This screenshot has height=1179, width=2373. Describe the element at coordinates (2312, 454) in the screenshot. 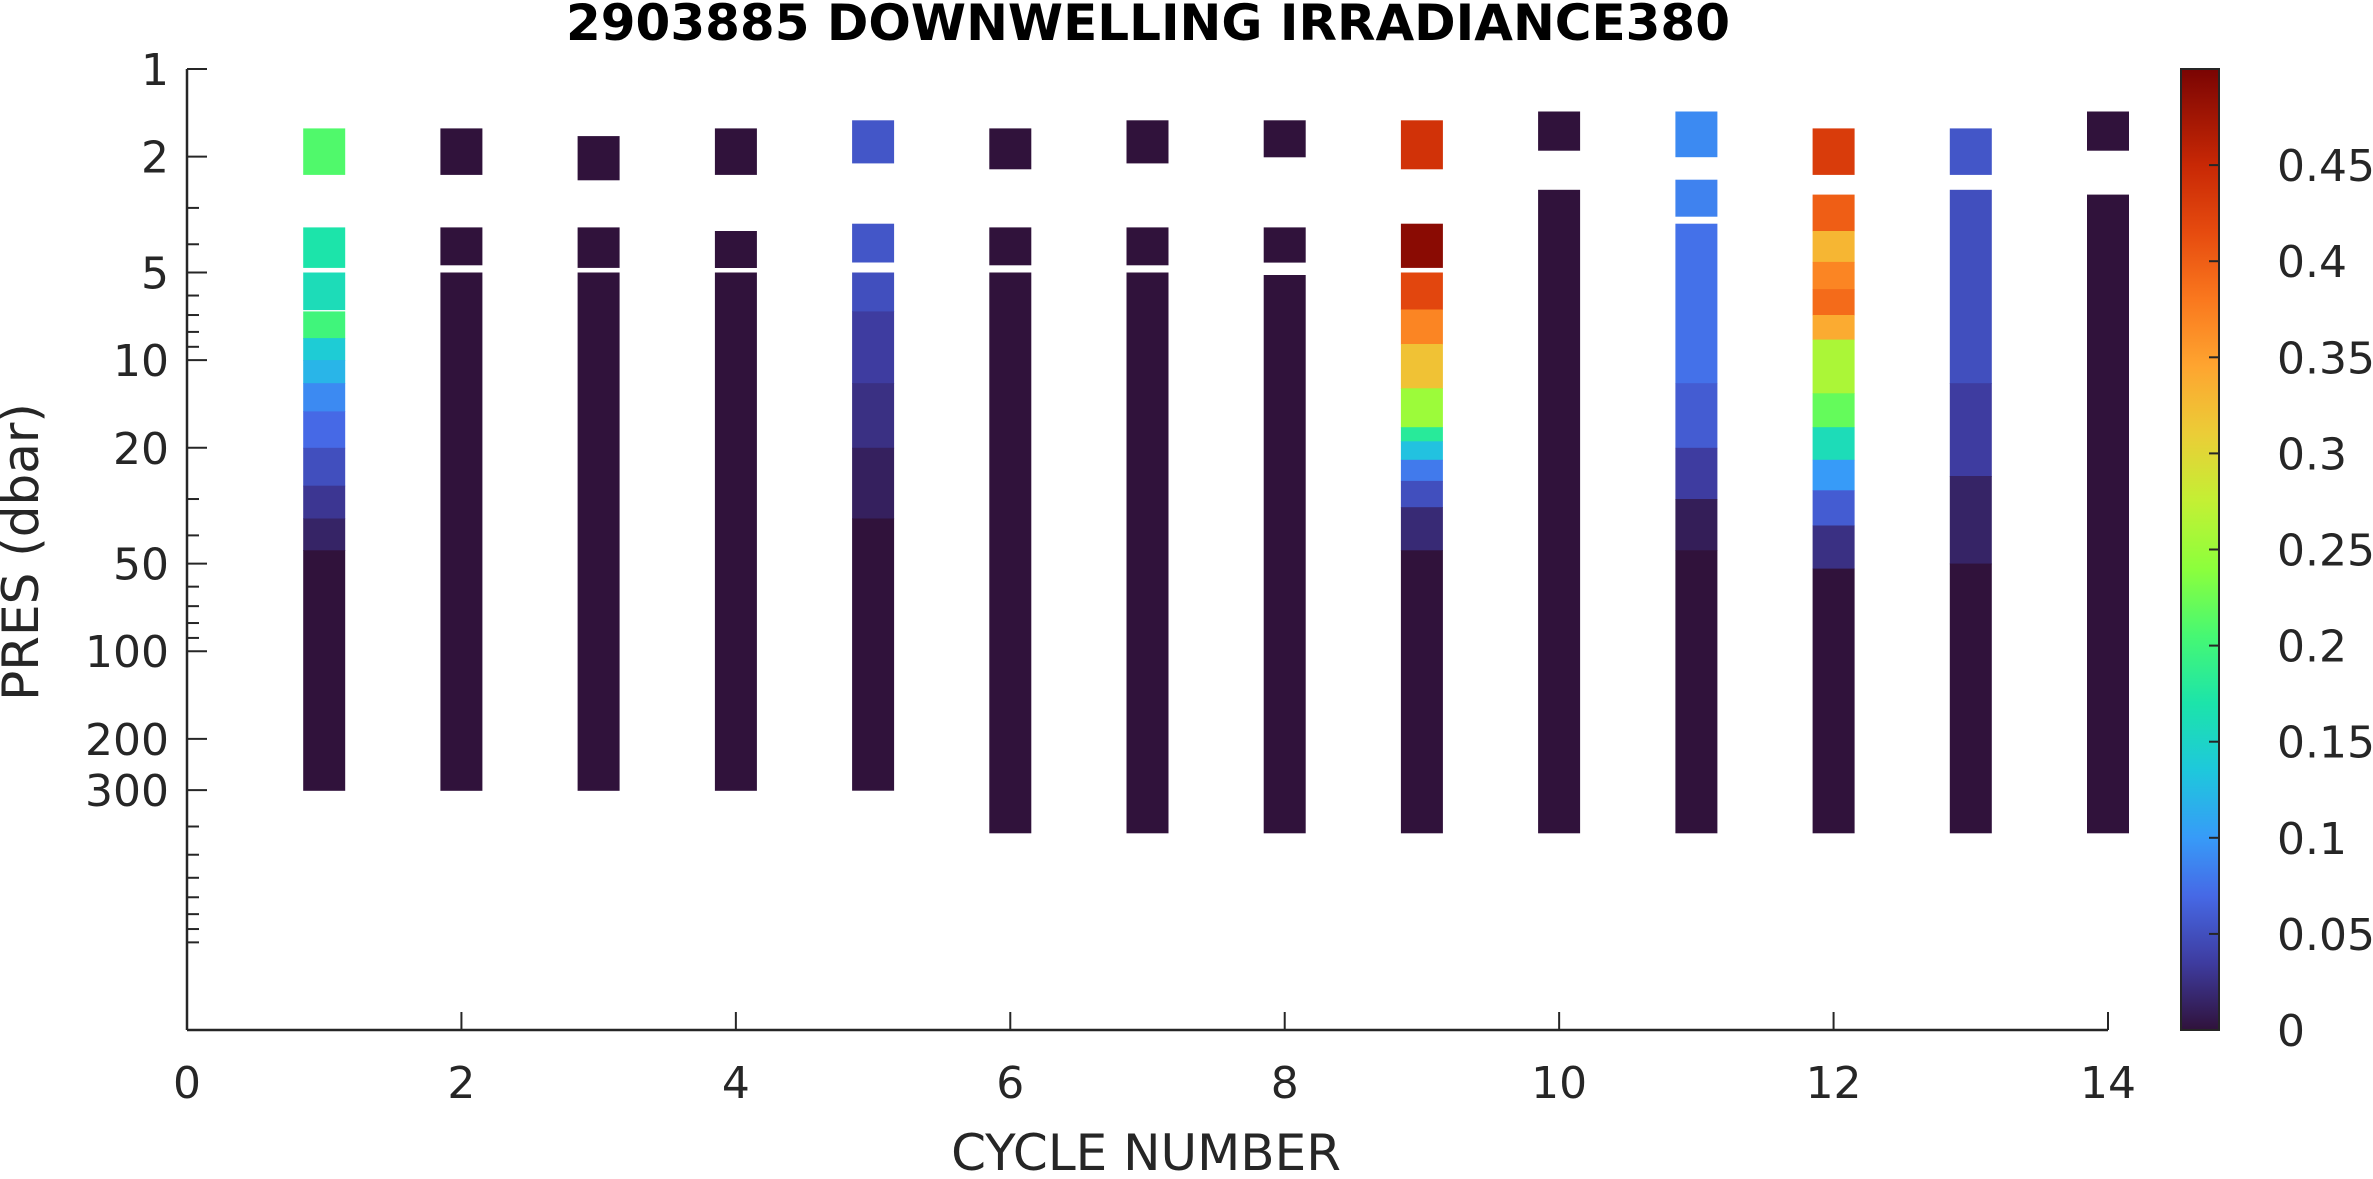

I see `colorbar-tick-label: 0.3` at that location.